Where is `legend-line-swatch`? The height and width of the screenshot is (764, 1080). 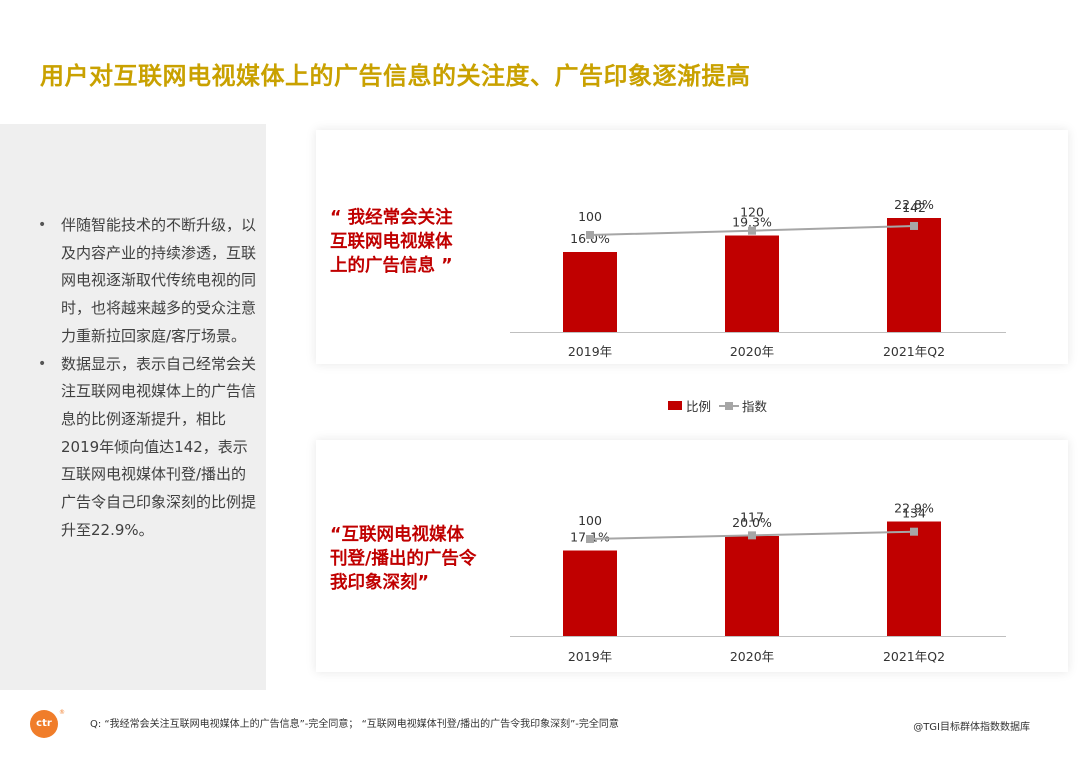
legend-line-swatch is located at coordinates (729, 405).